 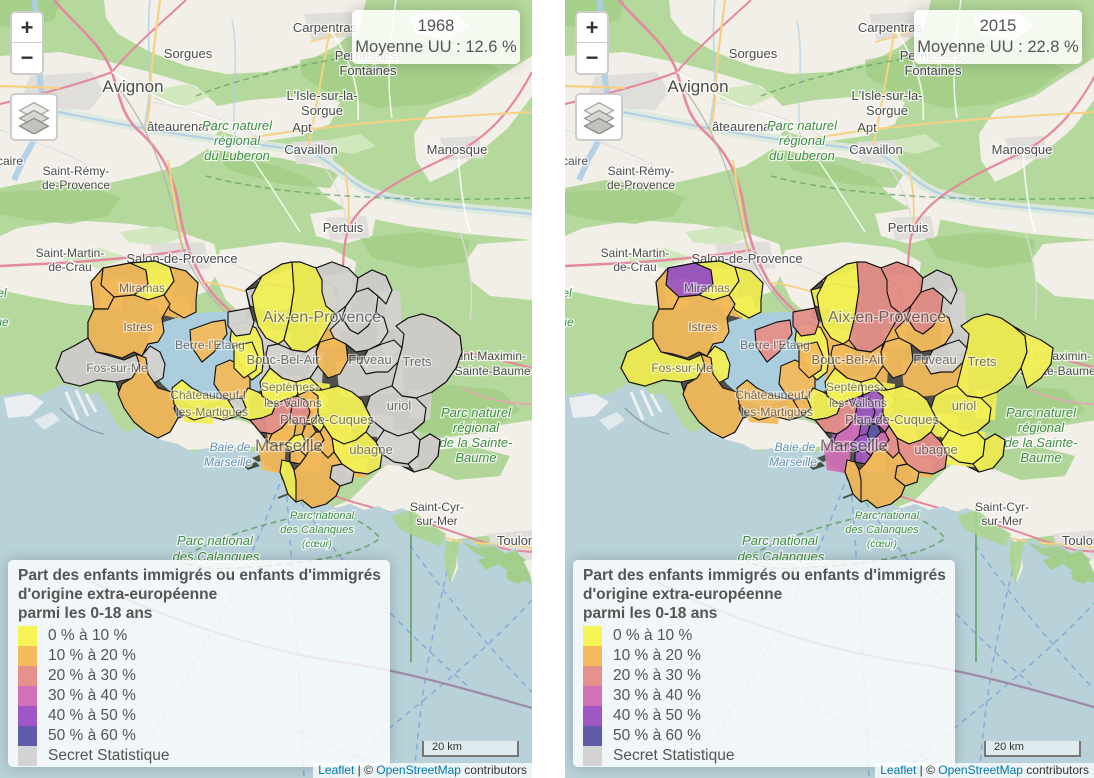 I want to click on svg-text: les-Martigues, so click(x=777, y=412).